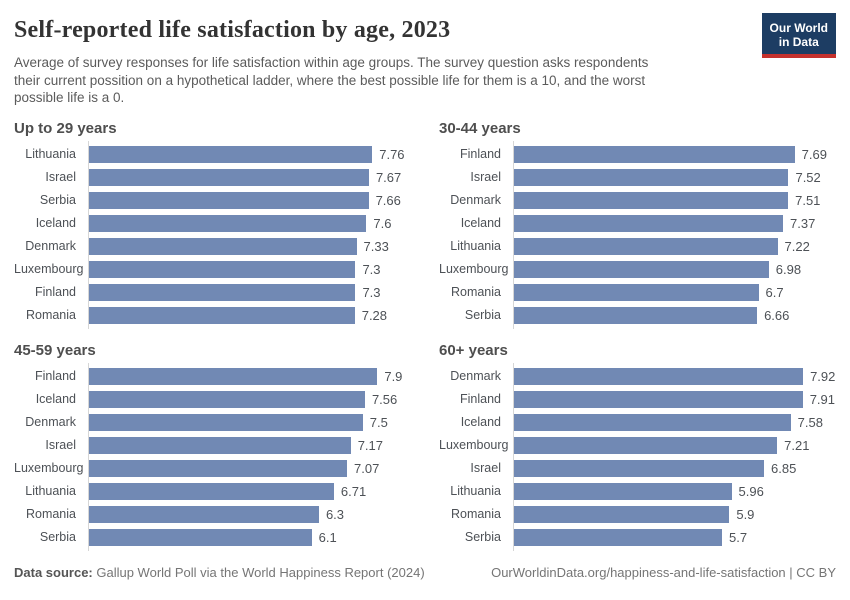  Describe the element at coordinates (774, 292) in the screenshot. I see `value-label: 6.7` at that location.